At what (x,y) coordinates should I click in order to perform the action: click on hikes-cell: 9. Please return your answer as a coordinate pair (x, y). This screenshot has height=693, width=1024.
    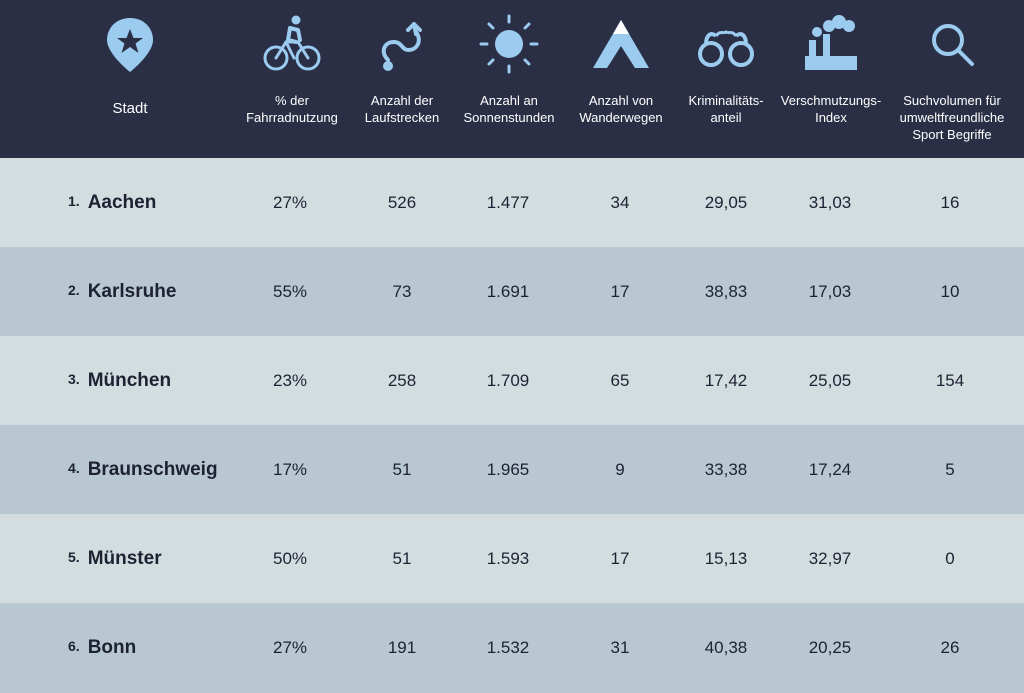
    Looking at the image, I should click on (620, 469).